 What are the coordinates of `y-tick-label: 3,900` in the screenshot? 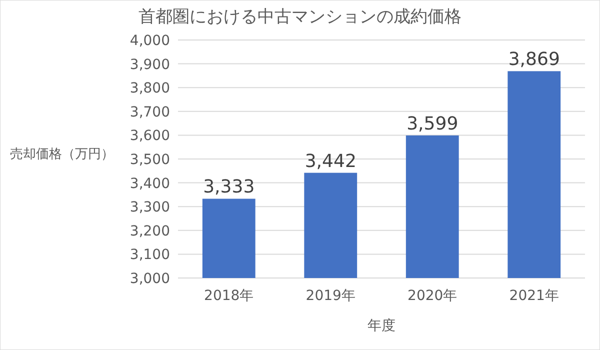 It's located at (150, 64).